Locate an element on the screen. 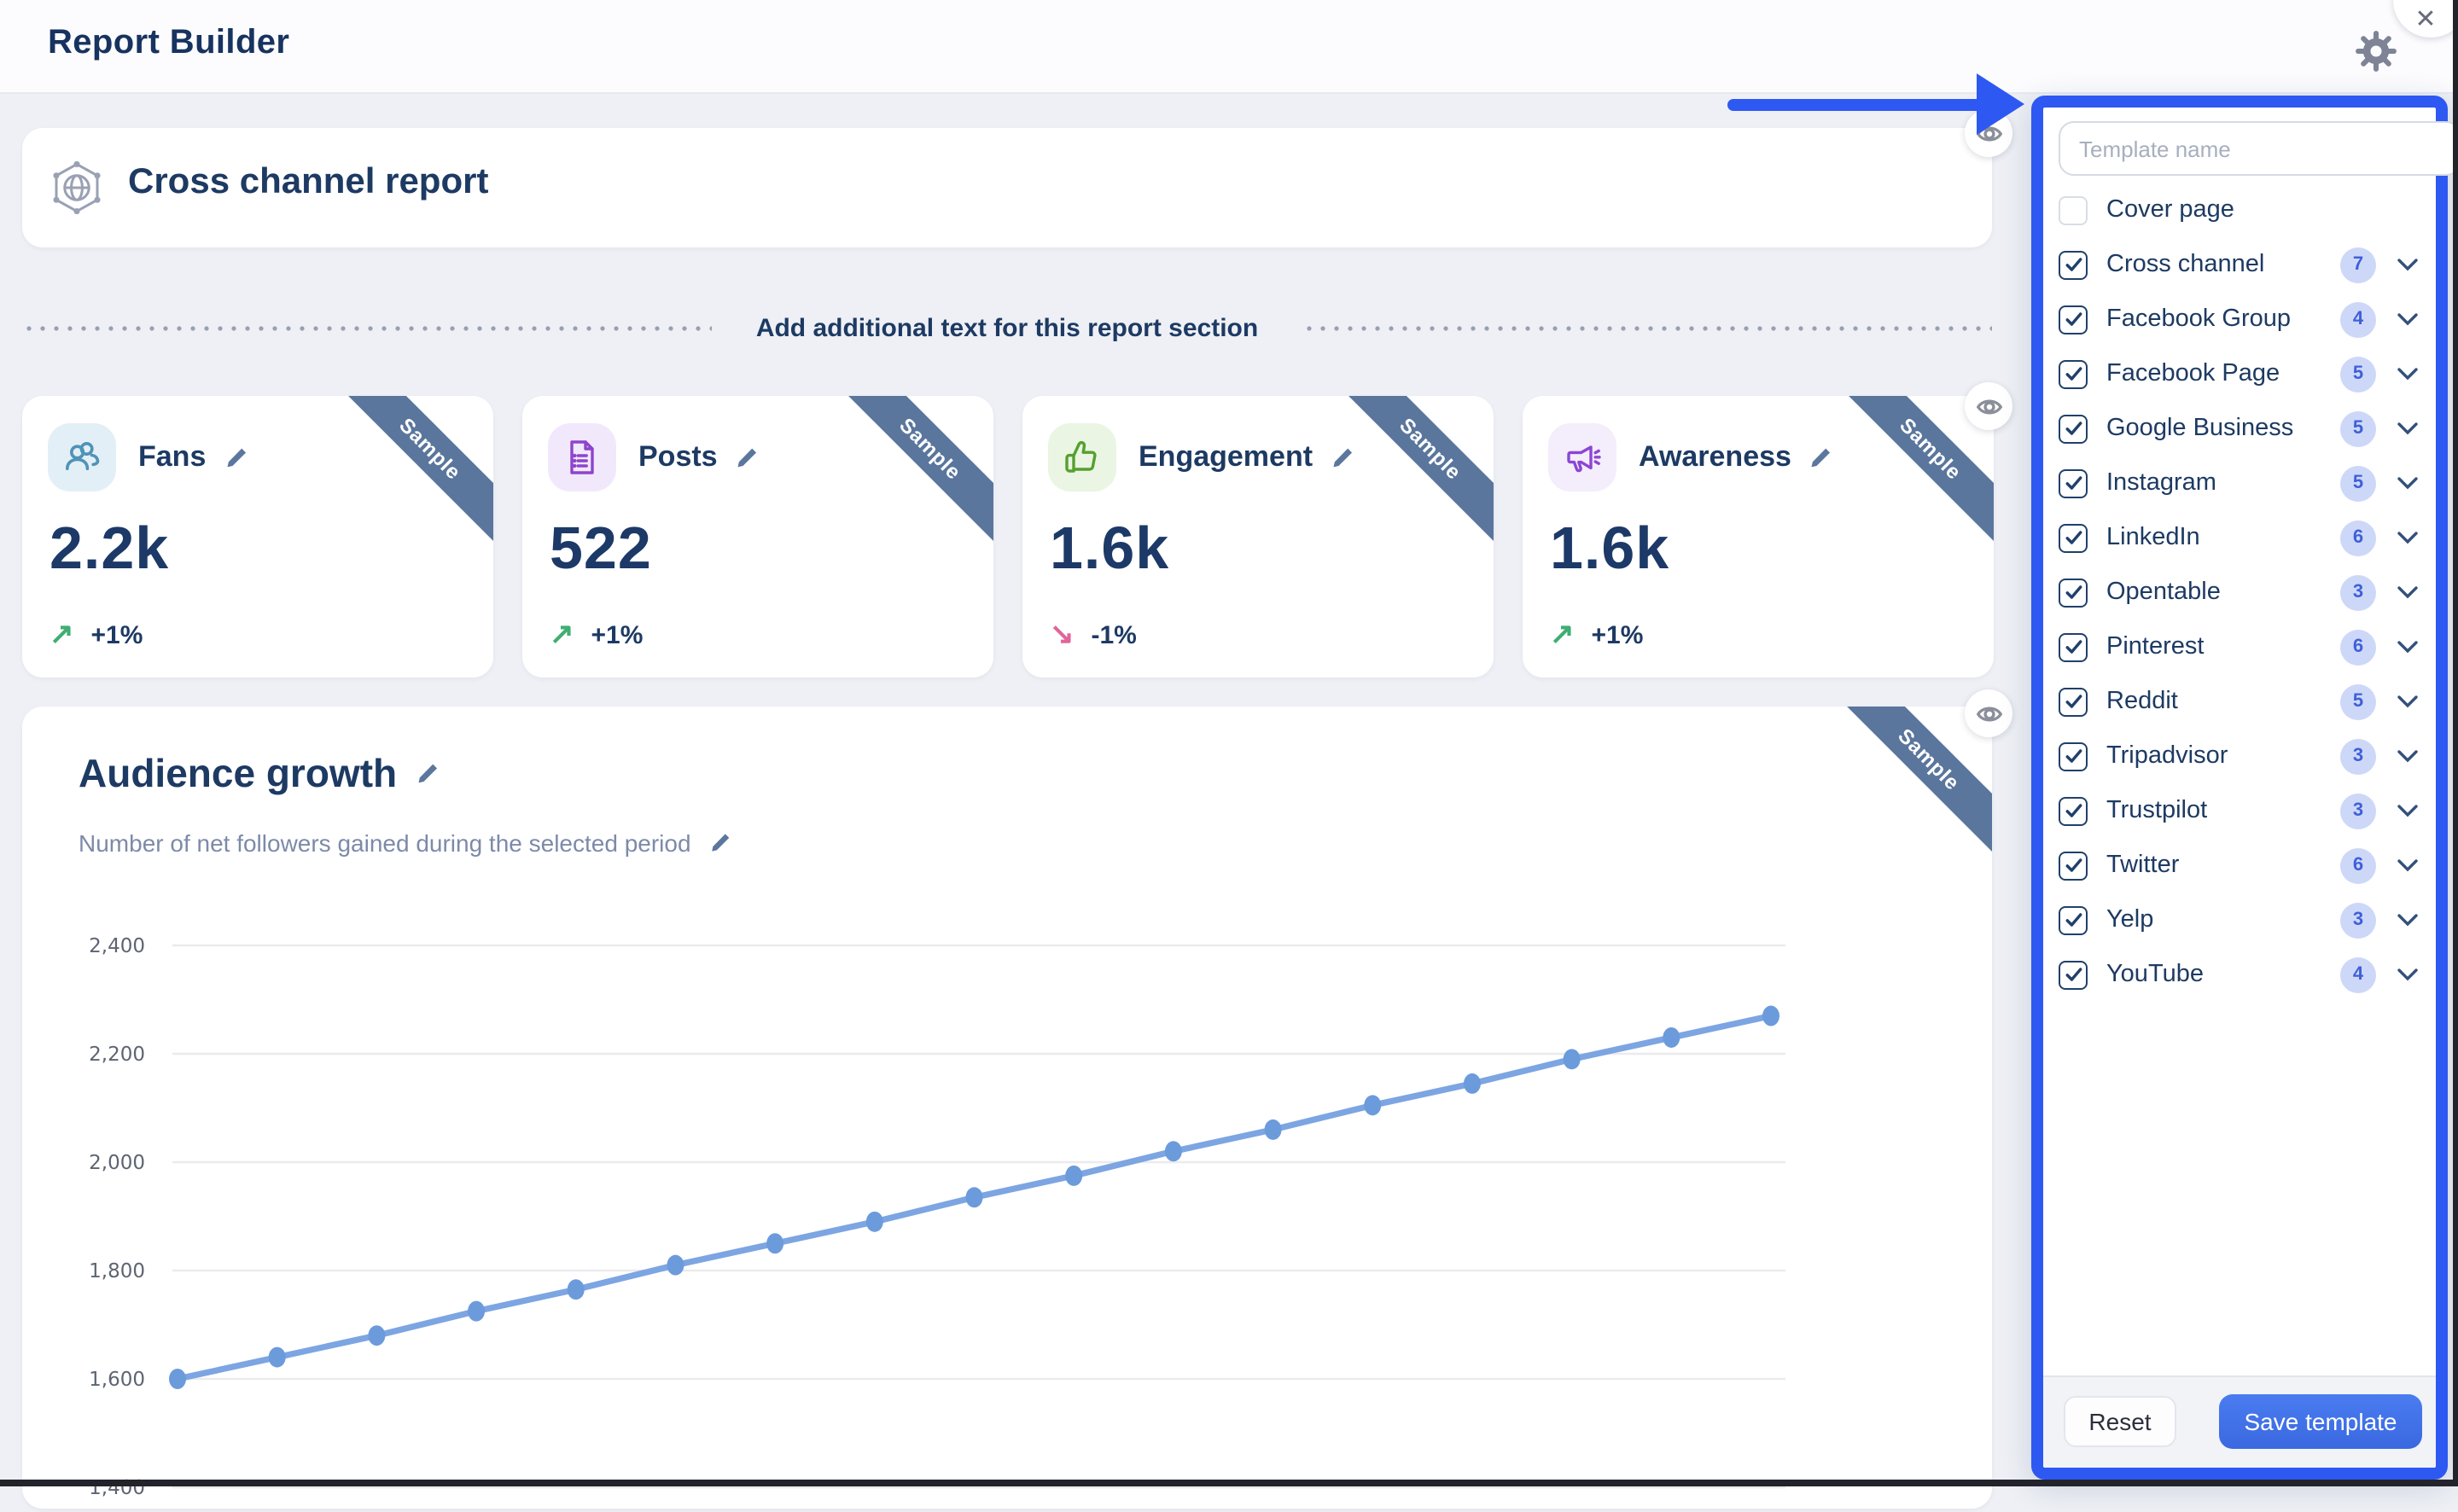  channel-row-youtube: YouTube 4 is located at coordinates (2242, 974).